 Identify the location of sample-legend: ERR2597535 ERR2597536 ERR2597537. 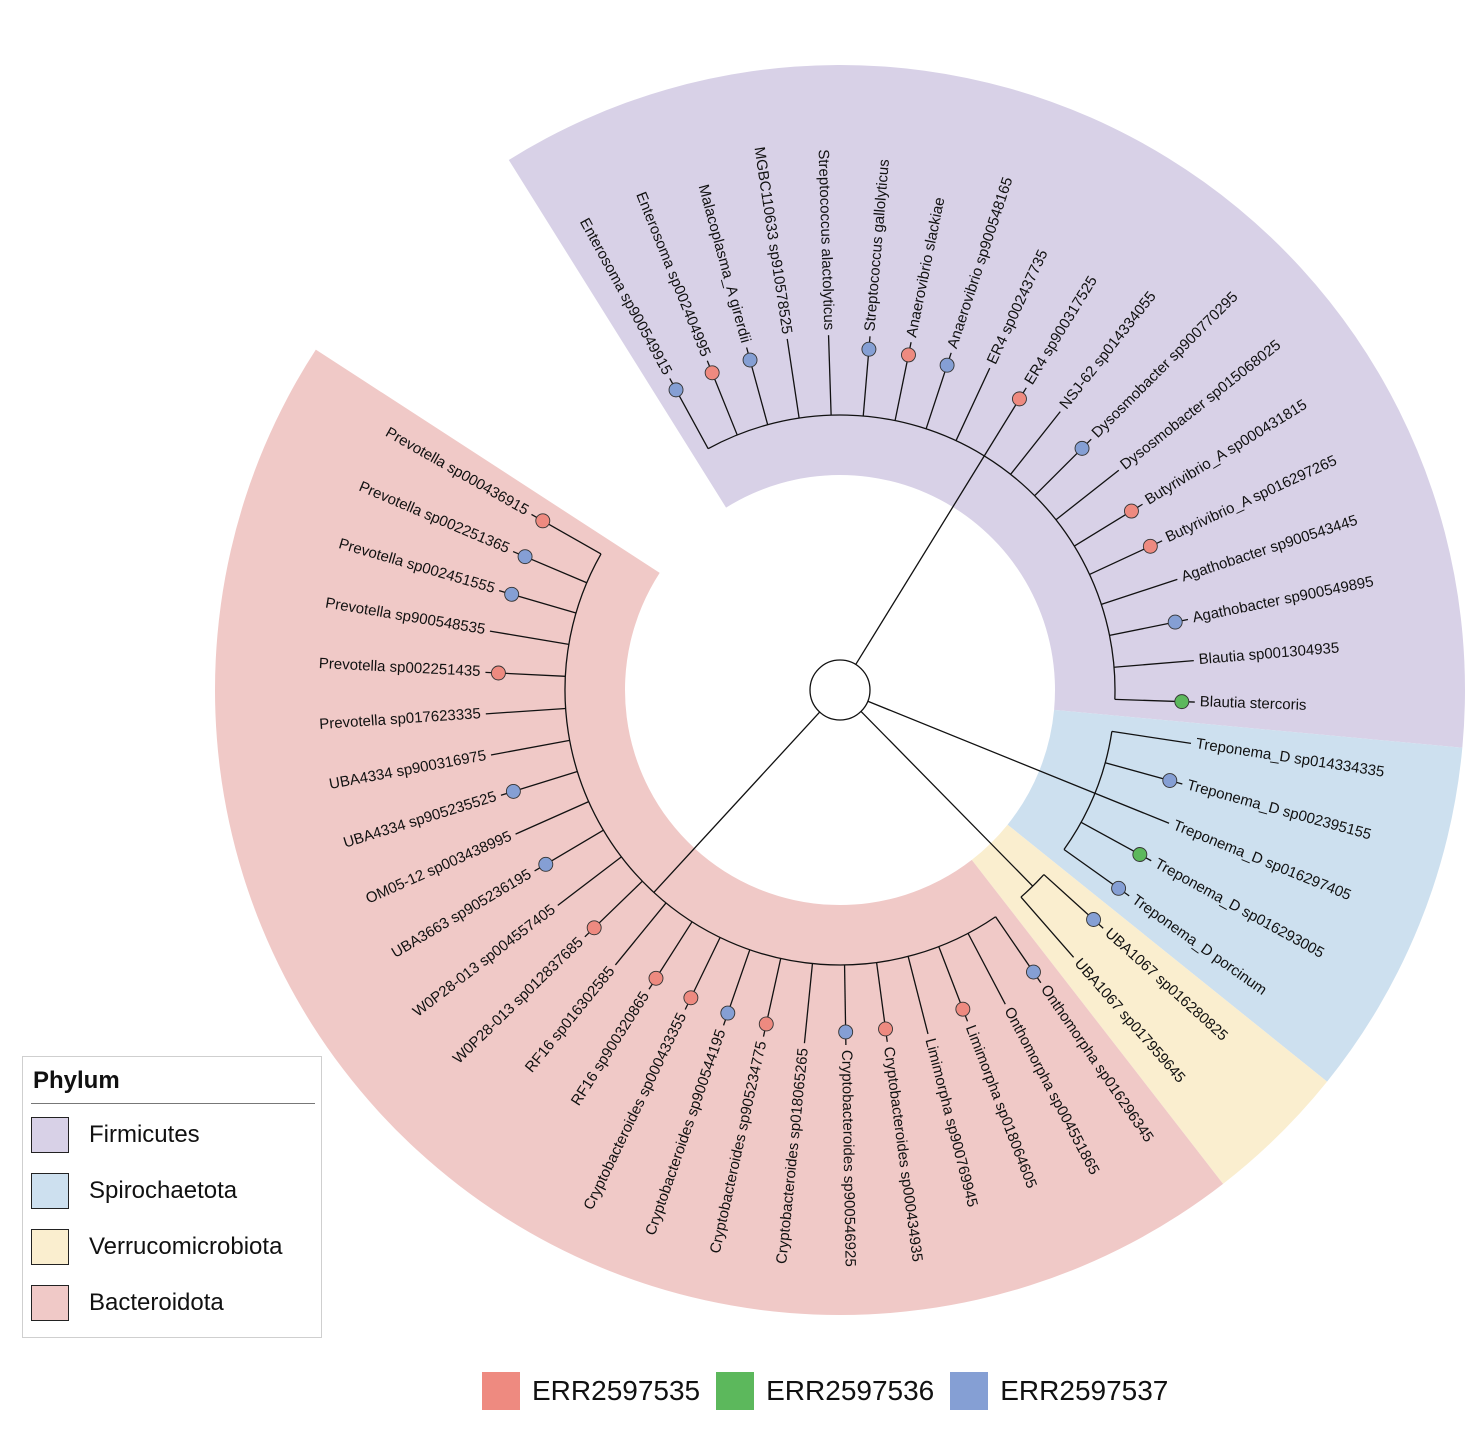
(833, 1391).